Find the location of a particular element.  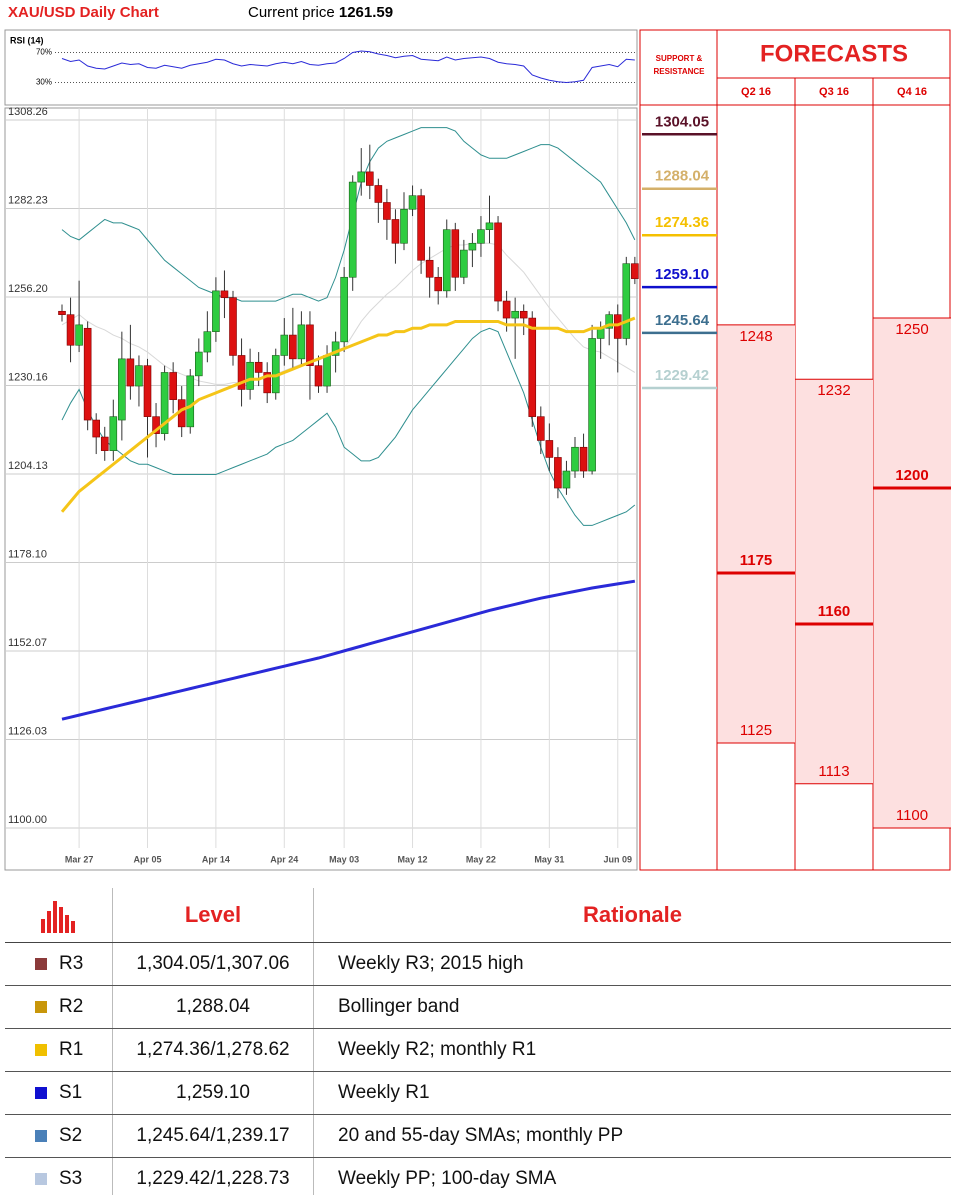

y-tick-label: 1230.16 is located at coordinates (28, 377).